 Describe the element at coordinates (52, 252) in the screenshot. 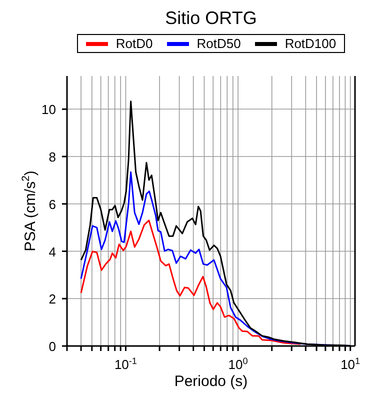

I see `y-tick-label: 4` at that location.